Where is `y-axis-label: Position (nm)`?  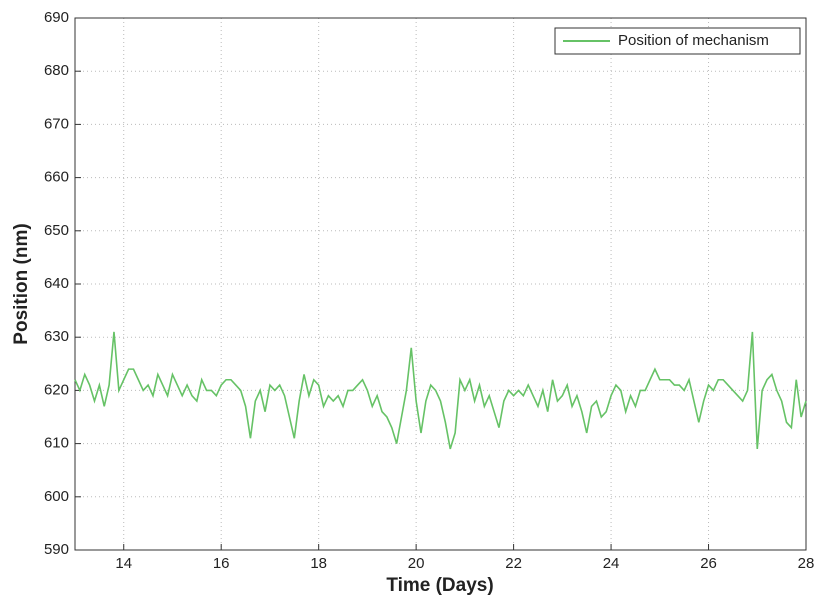 y-axis-label: Position (nm) is located at coordinates (21, 283).